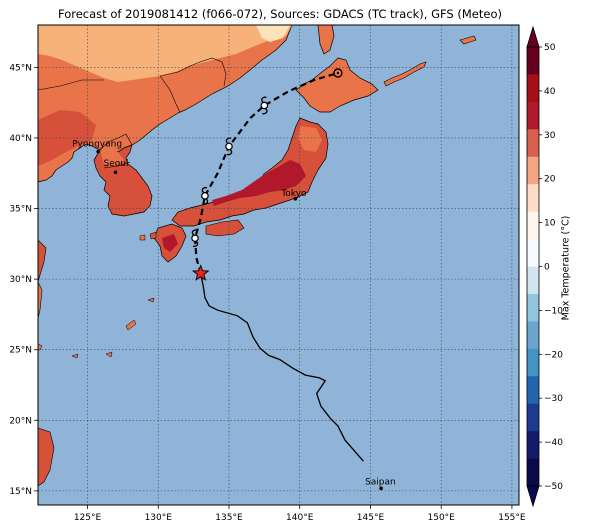 This screenshot has width=592, height=529. Describe the element at coordinates (46, 457) in the screenshot. I see `taiwan-island` at that location.